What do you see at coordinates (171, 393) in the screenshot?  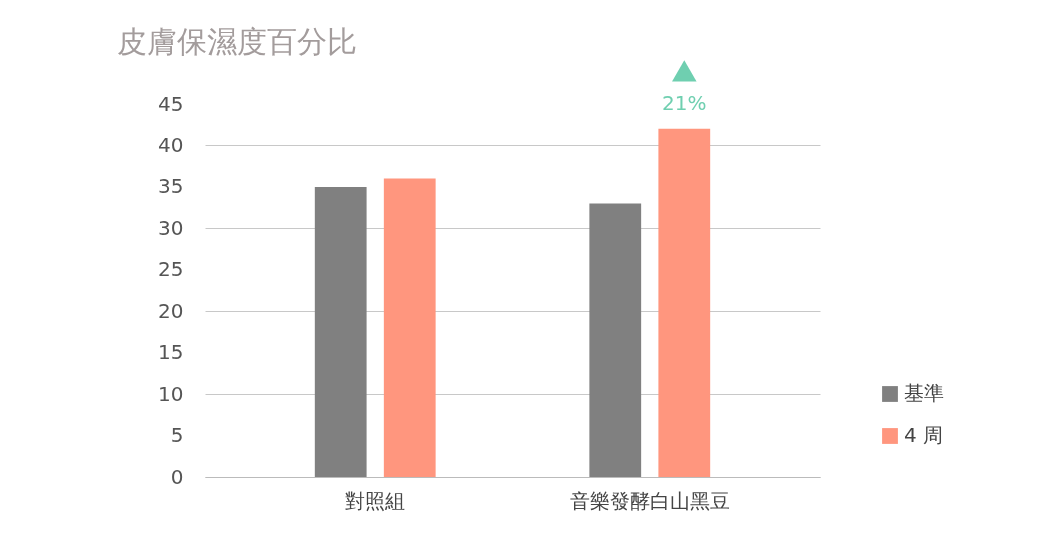 I see `y-tick-label: 10` at bounding box center [171, 393].